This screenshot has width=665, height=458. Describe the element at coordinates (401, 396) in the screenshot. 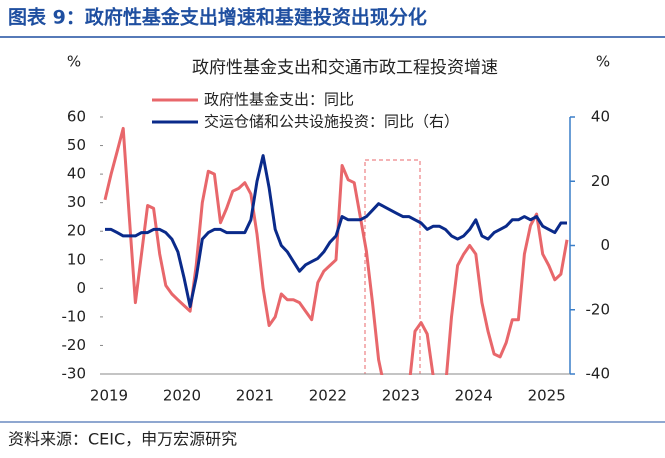

I see `x-tick-label: 2023` at that location.